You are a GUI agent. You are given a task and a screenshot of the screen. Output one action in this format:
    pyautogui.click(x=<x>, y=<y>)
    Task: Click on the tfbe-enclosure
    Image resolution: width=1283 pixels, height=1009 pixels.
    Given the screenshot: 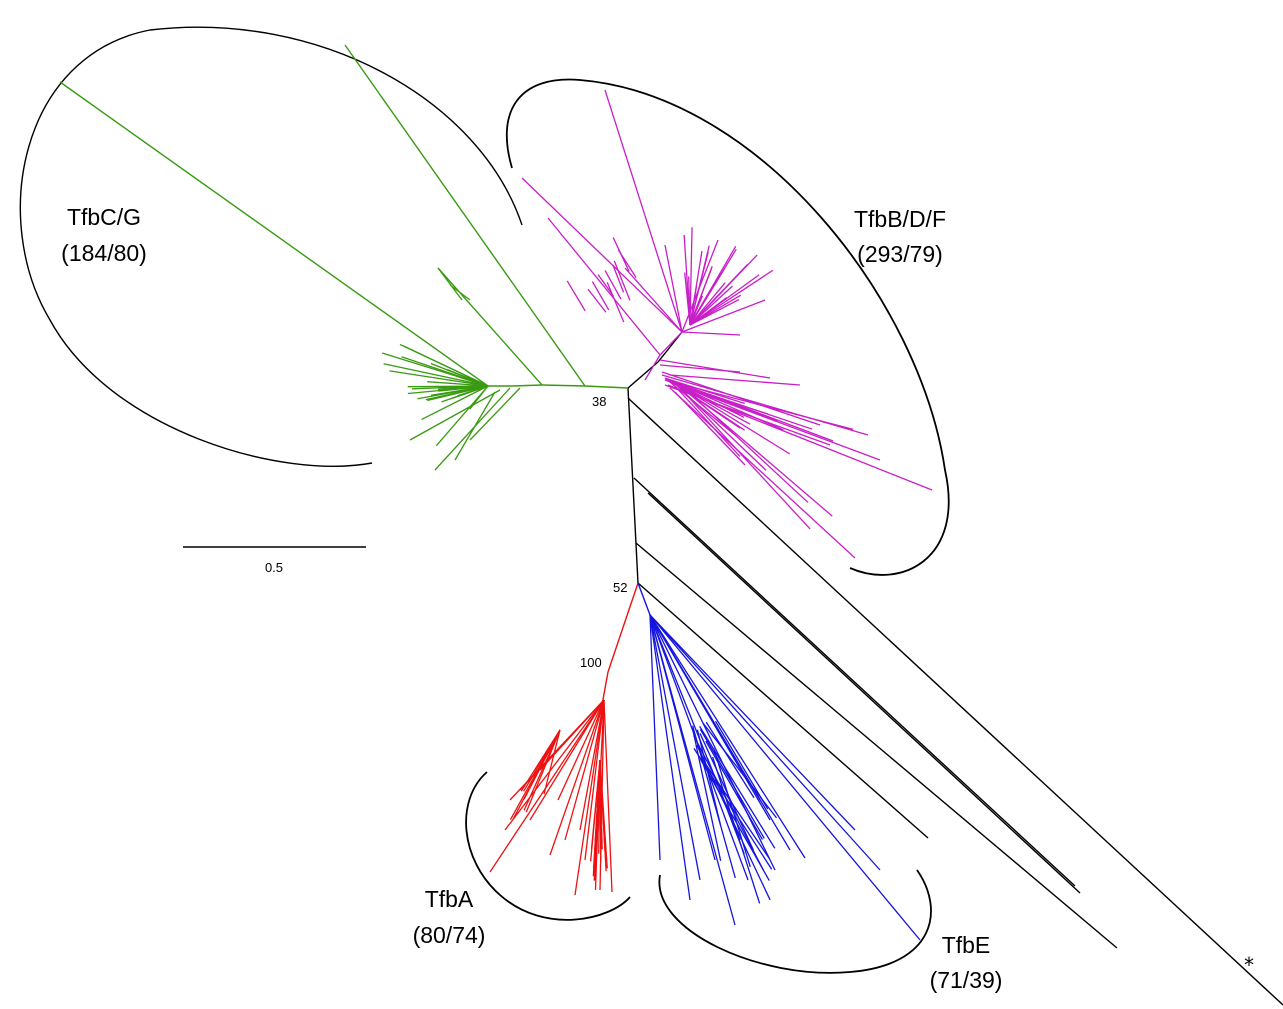 What is the action you would take?
    pyautogui.click(x=795, y=921)
    